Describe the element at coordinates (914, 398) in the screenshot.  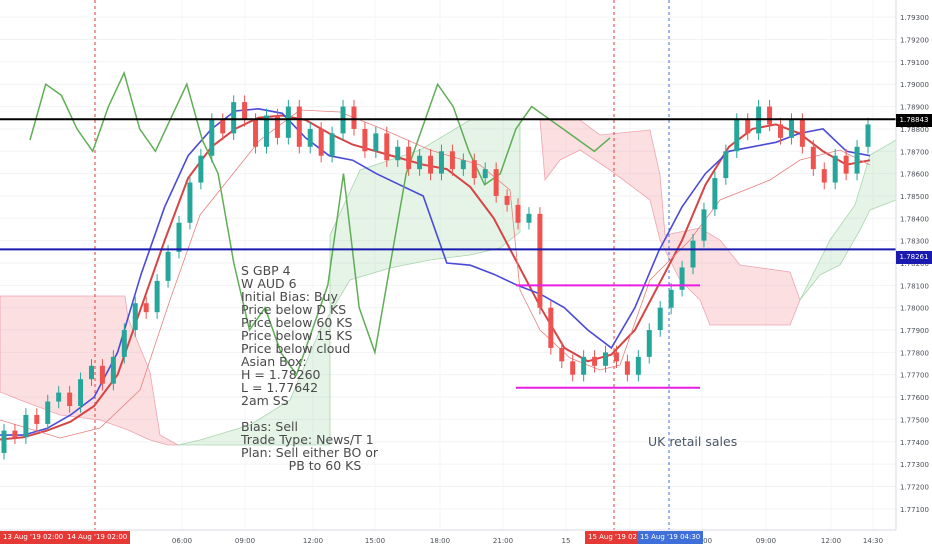
I see `y-tick-label: 1.77600` at that location.